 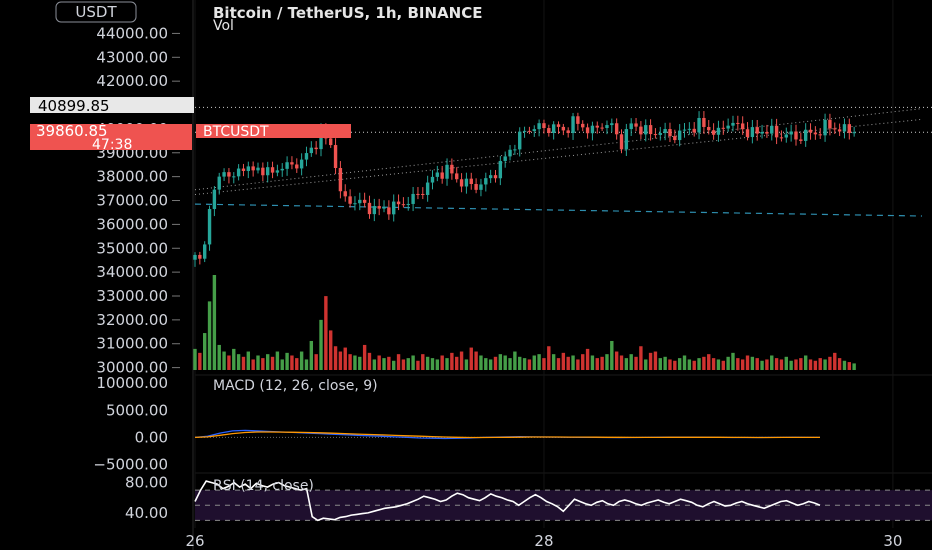 I want to click on chart-title: Bitcoin / TetherUS, 1h, BINANCE, so click(x=347, y=13).